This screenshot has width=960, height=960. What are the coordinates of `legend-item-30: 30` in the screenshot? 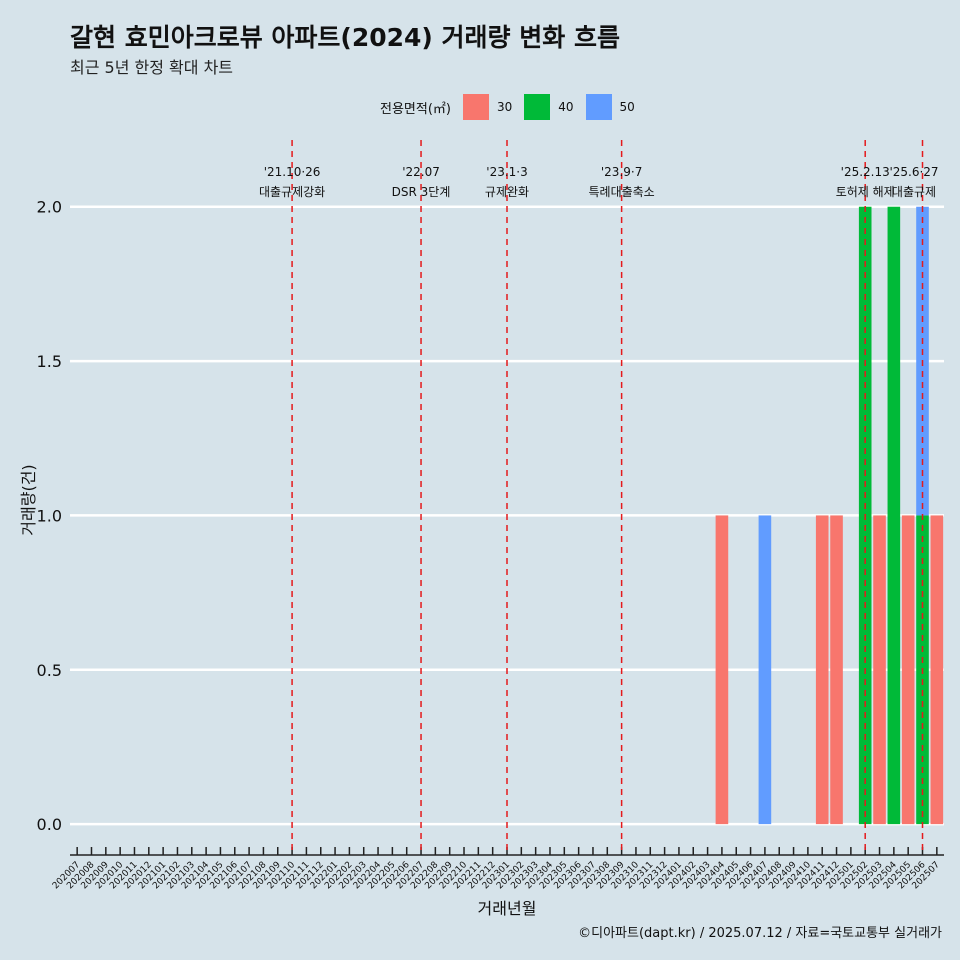 It's located at (487, 107).